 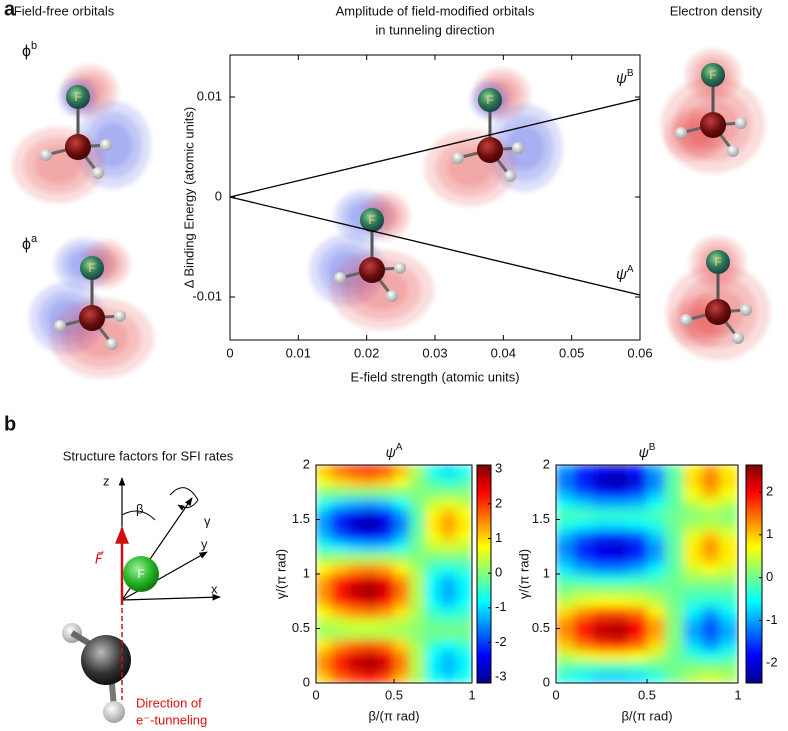 What do you see at coordinates (139, 508) in the screenshot?
I see `angle-label: β` at bounding box center [139, 508].